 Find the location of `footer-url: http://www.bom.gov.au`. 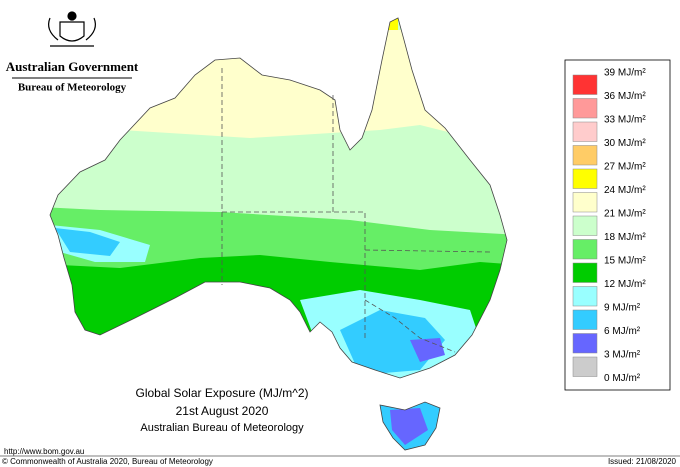

footer-url: http://www.bom.gov.au is located at coordinates (44, 451).